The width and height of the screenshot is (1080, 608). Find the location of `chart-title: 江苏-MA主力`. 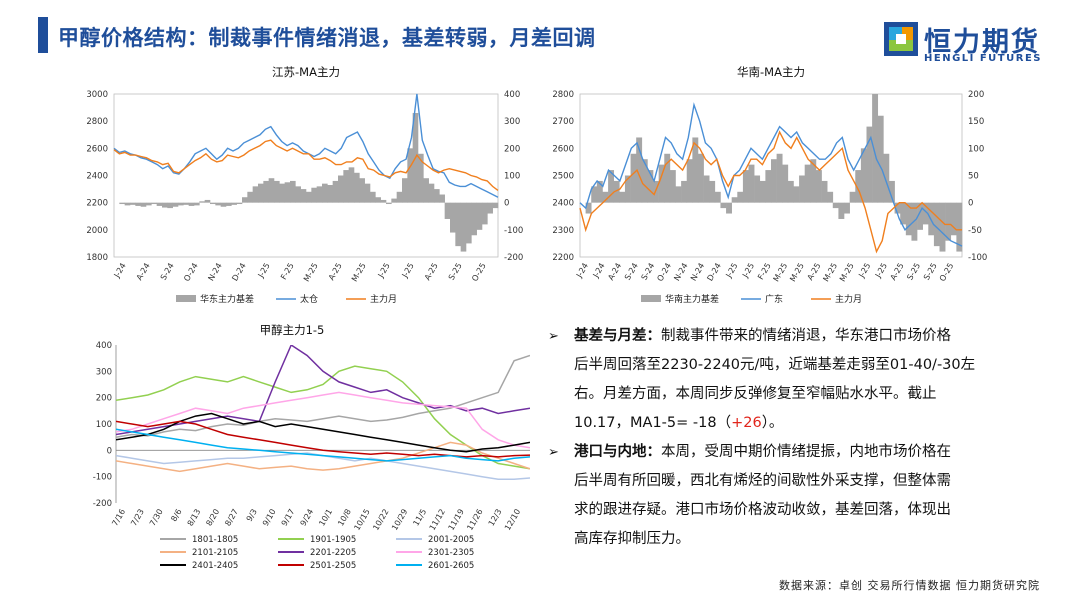

chart-title: 江苏-MA主力 is located at coordinates (306, 72).